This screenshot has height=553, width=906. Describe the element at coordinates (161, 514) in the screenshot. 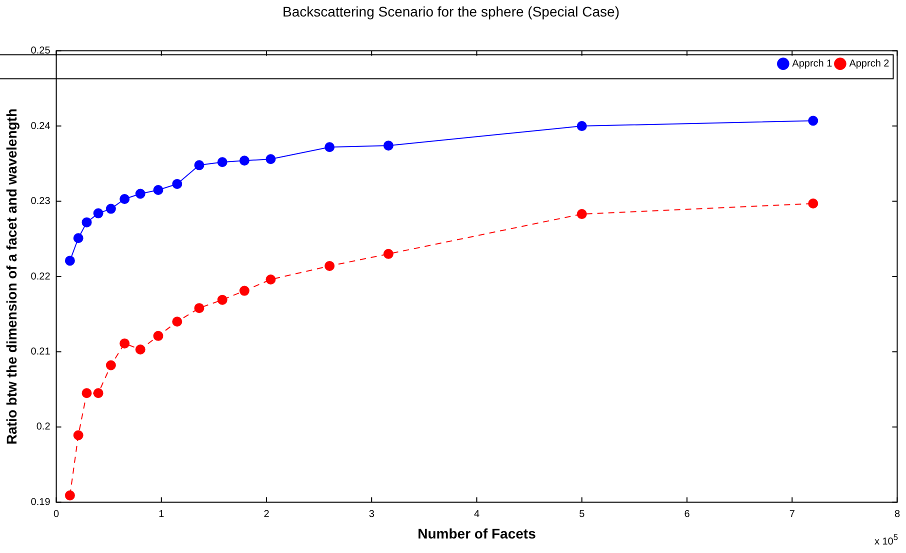

I see `x-tick-label: 1` at that location.